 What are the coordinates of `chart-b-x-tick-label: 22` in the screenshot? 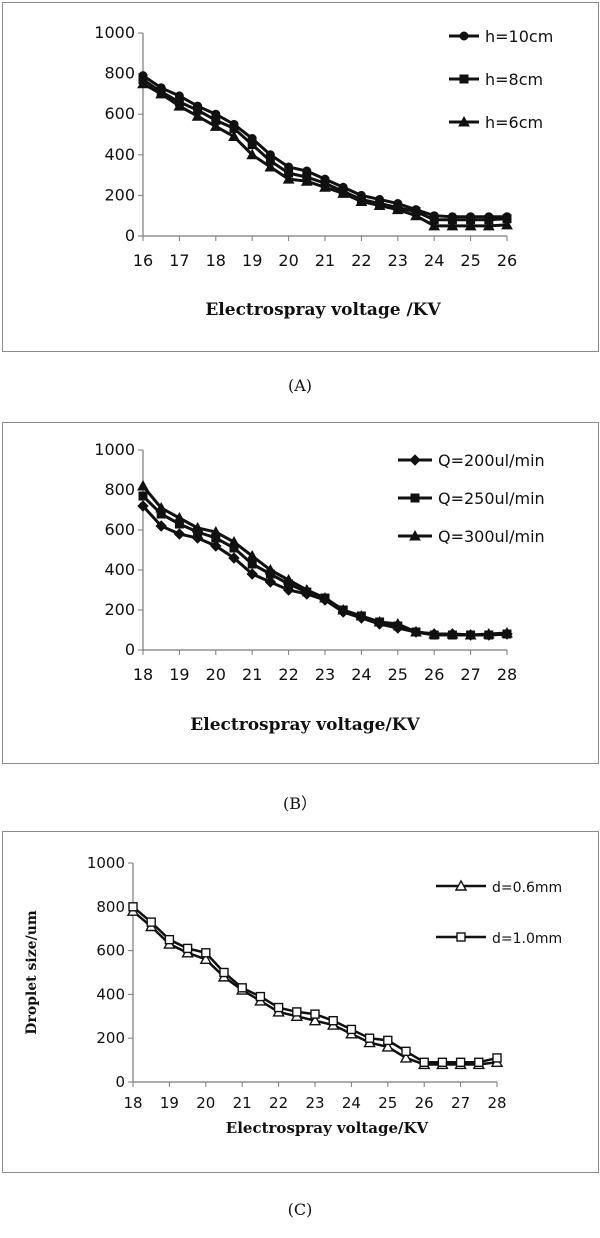 It's located at (288, 674).